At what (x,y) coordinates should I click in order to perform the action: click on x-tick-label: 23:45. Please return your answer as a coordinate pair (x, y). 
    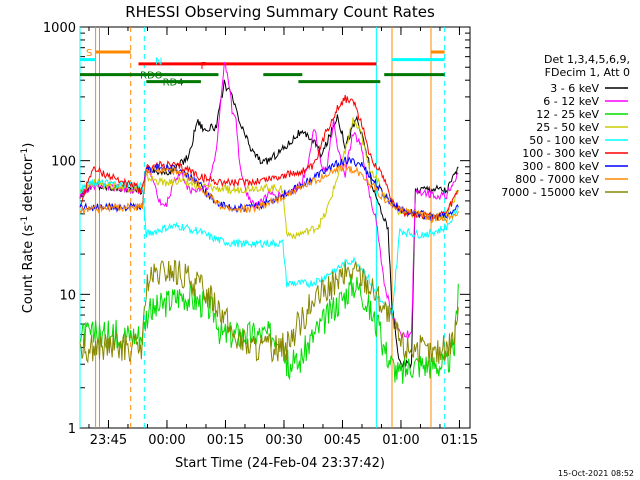
    Looking at the image, I should click on (108, 440).